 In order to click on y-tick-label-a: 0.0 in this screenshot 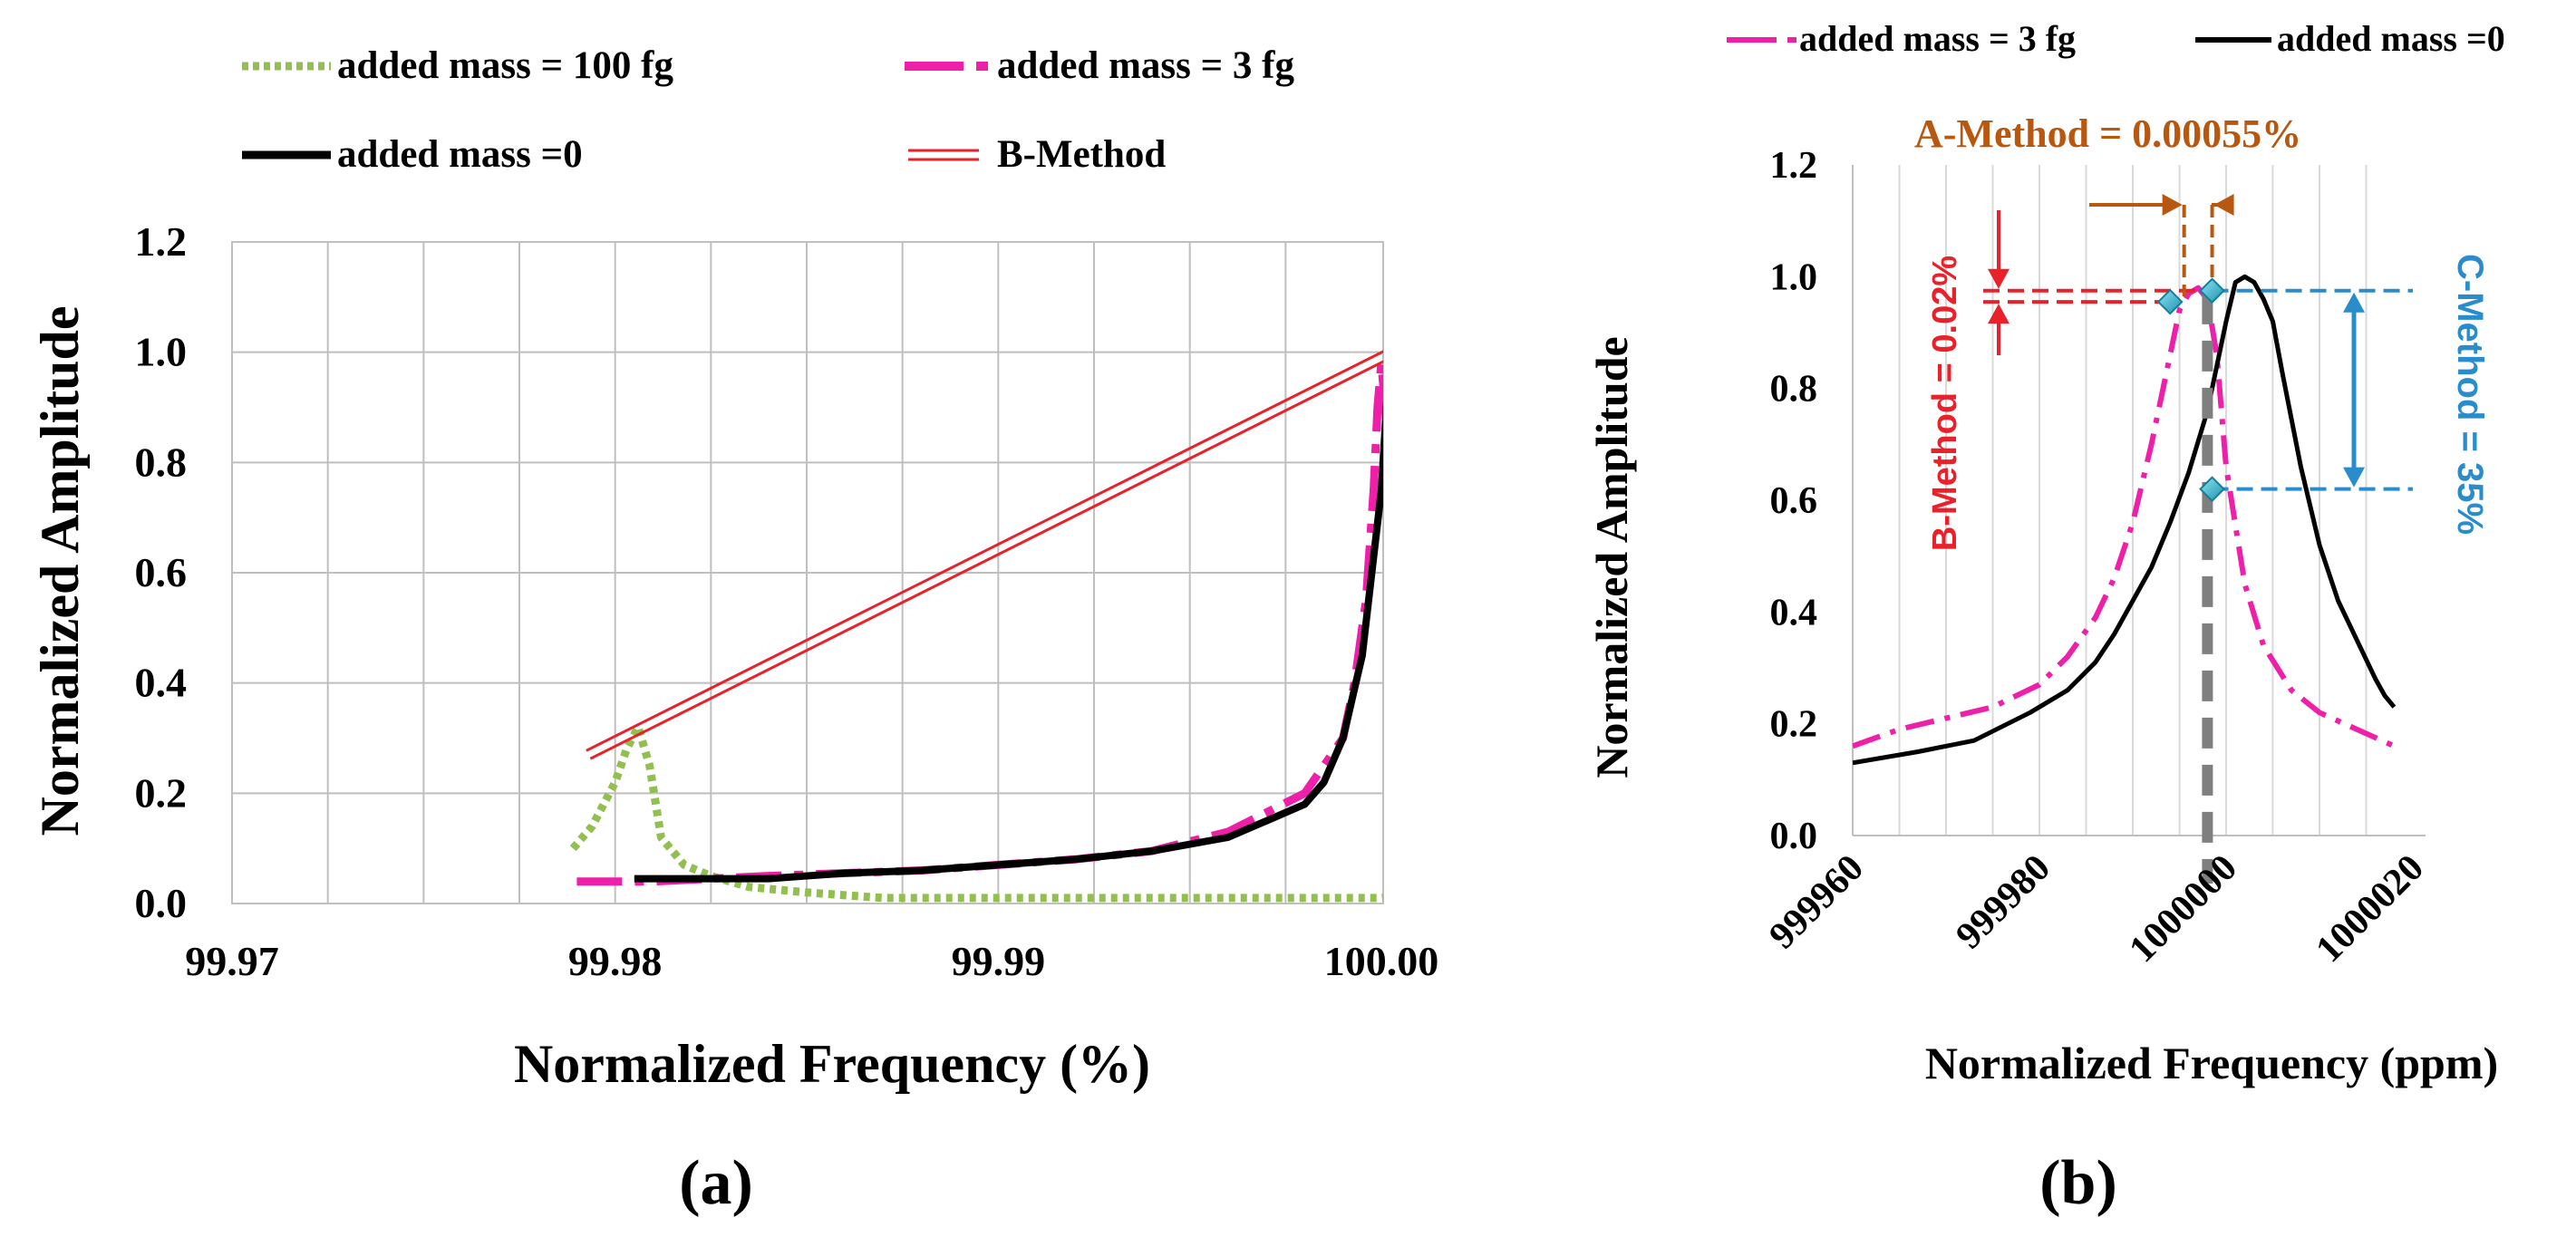, I will do `click(161, 903)`.